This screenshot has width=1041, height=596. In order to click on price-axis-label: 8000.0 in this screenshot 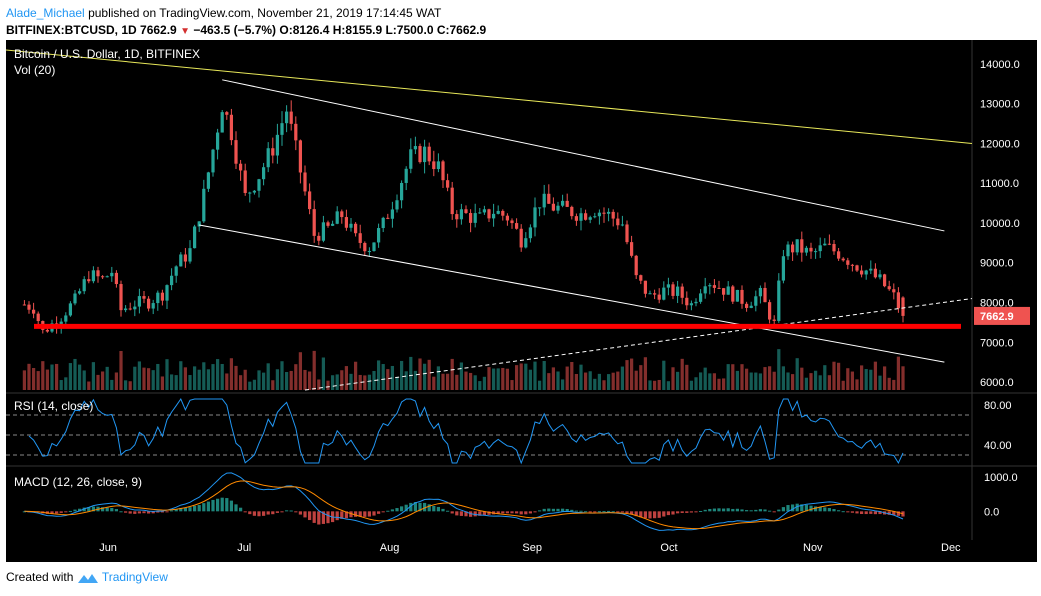, I will do `click(997, 304)`.